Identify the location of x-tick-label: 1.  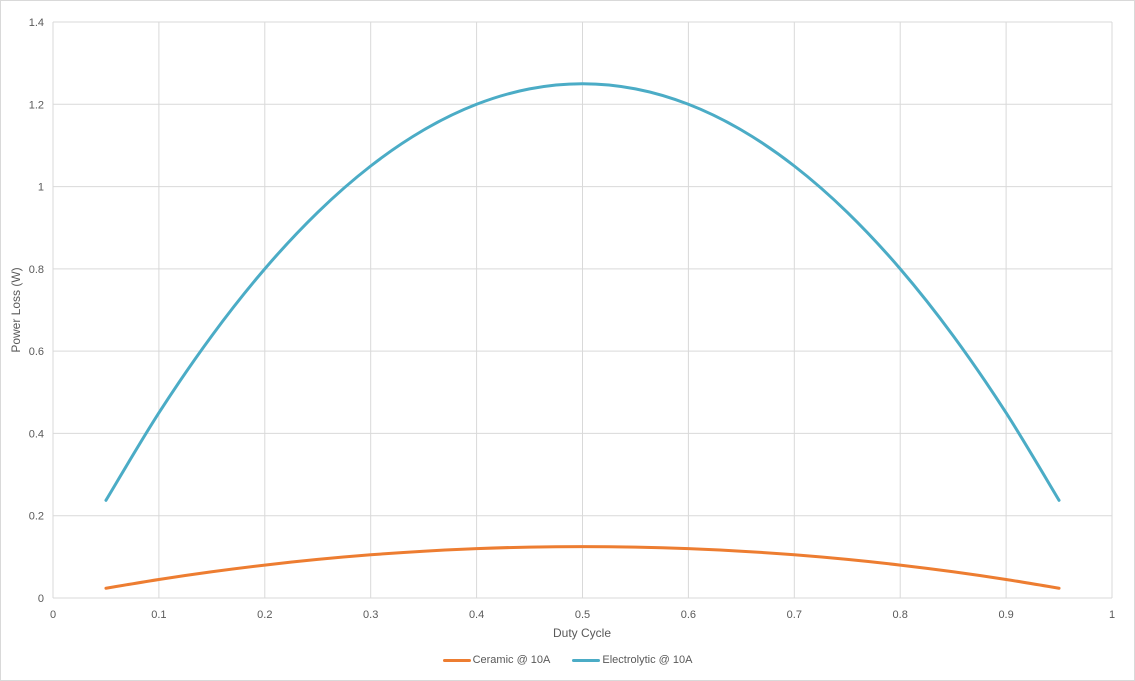
(1112, 615).